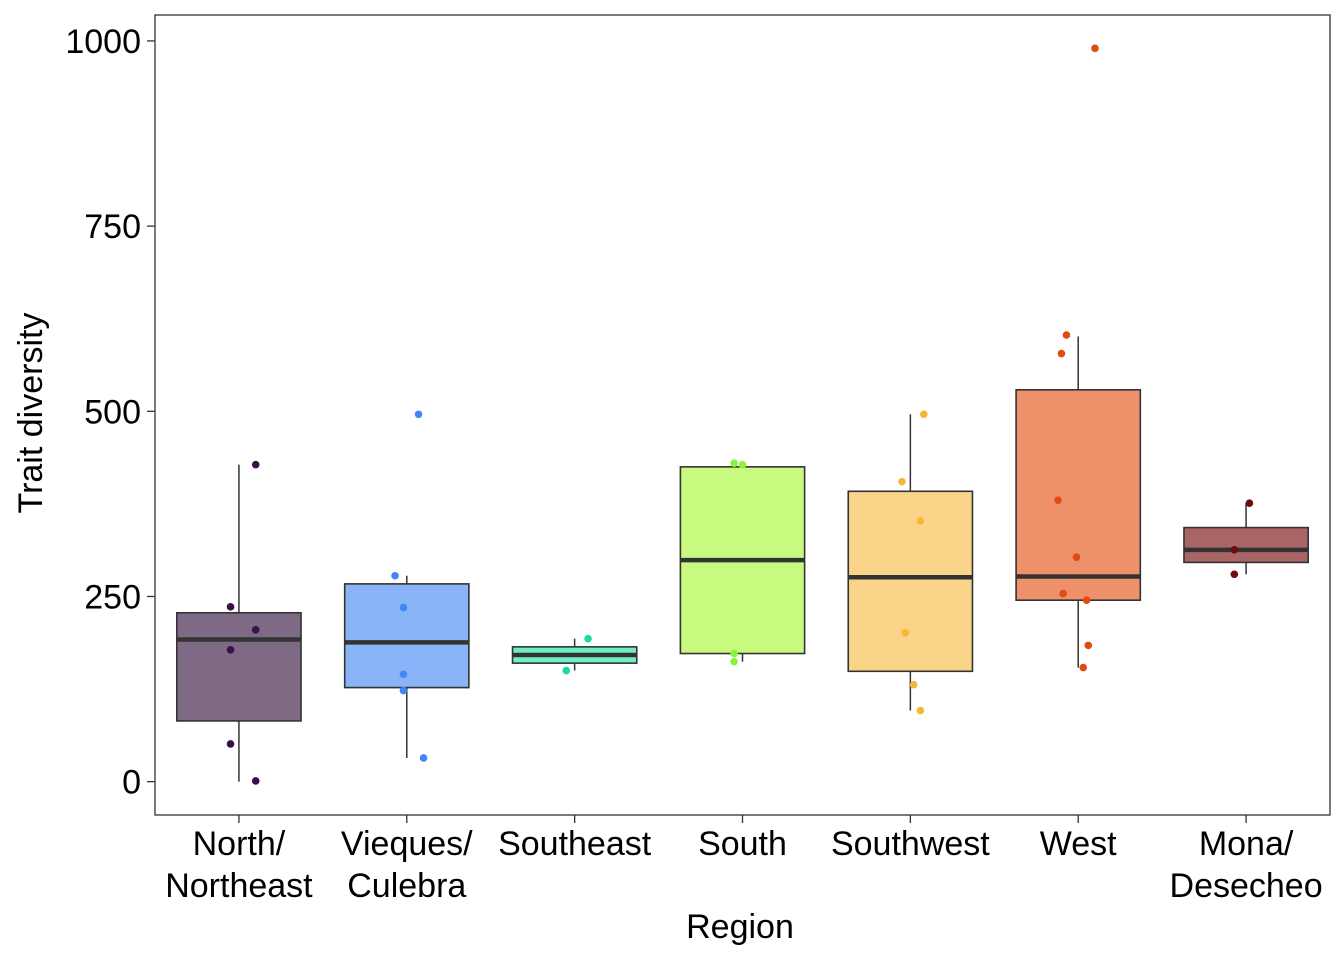  I want to click on x-tick-label-4-0: Southwest, so click(910, 844).